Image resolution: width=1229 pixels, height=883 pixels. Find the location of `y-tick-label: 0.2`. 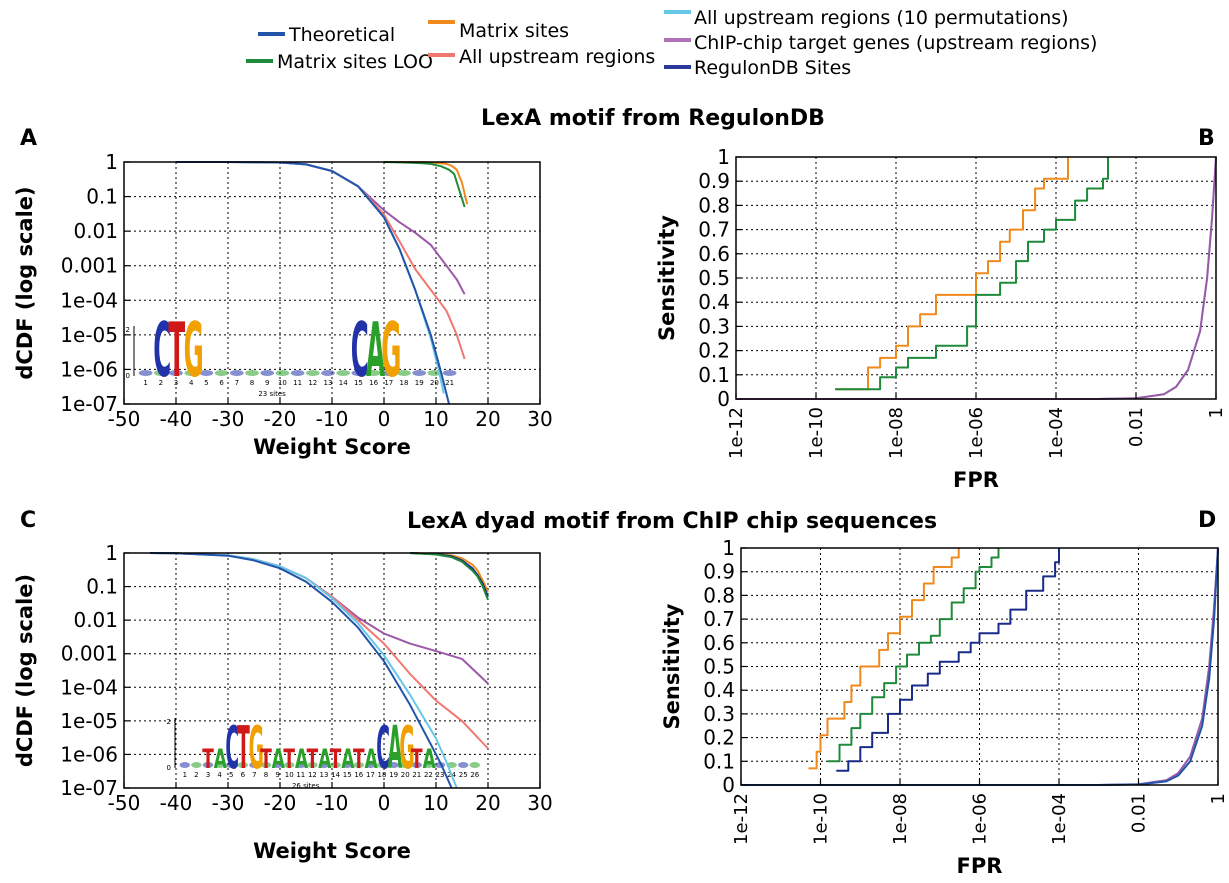

y-tick-label: 0.2 is located at coordinates (719, 738).